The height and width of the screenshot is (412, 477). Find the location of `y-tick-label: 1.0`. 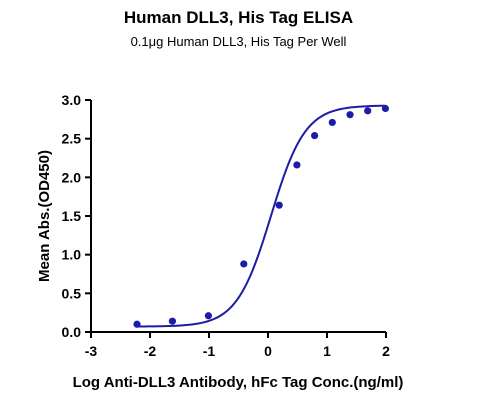

y-tick-label: 1.0 is located at coordinates (72, 255).